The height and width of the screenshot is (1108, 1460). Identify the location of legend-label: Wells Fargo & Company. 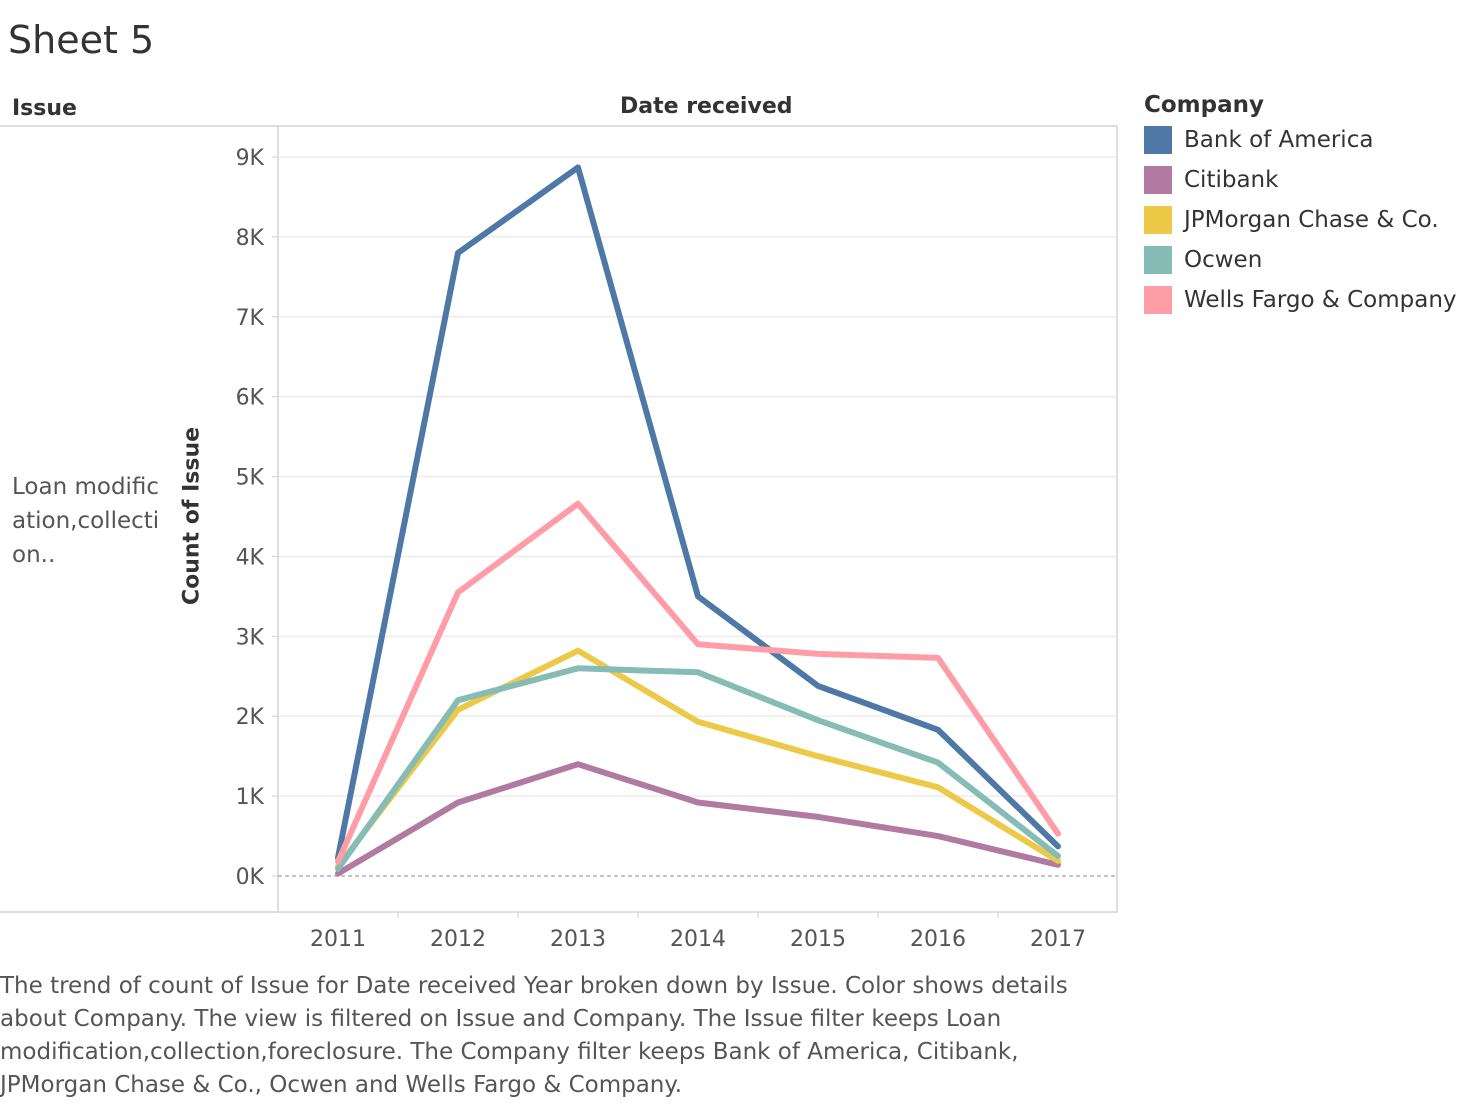
(1320, 300).